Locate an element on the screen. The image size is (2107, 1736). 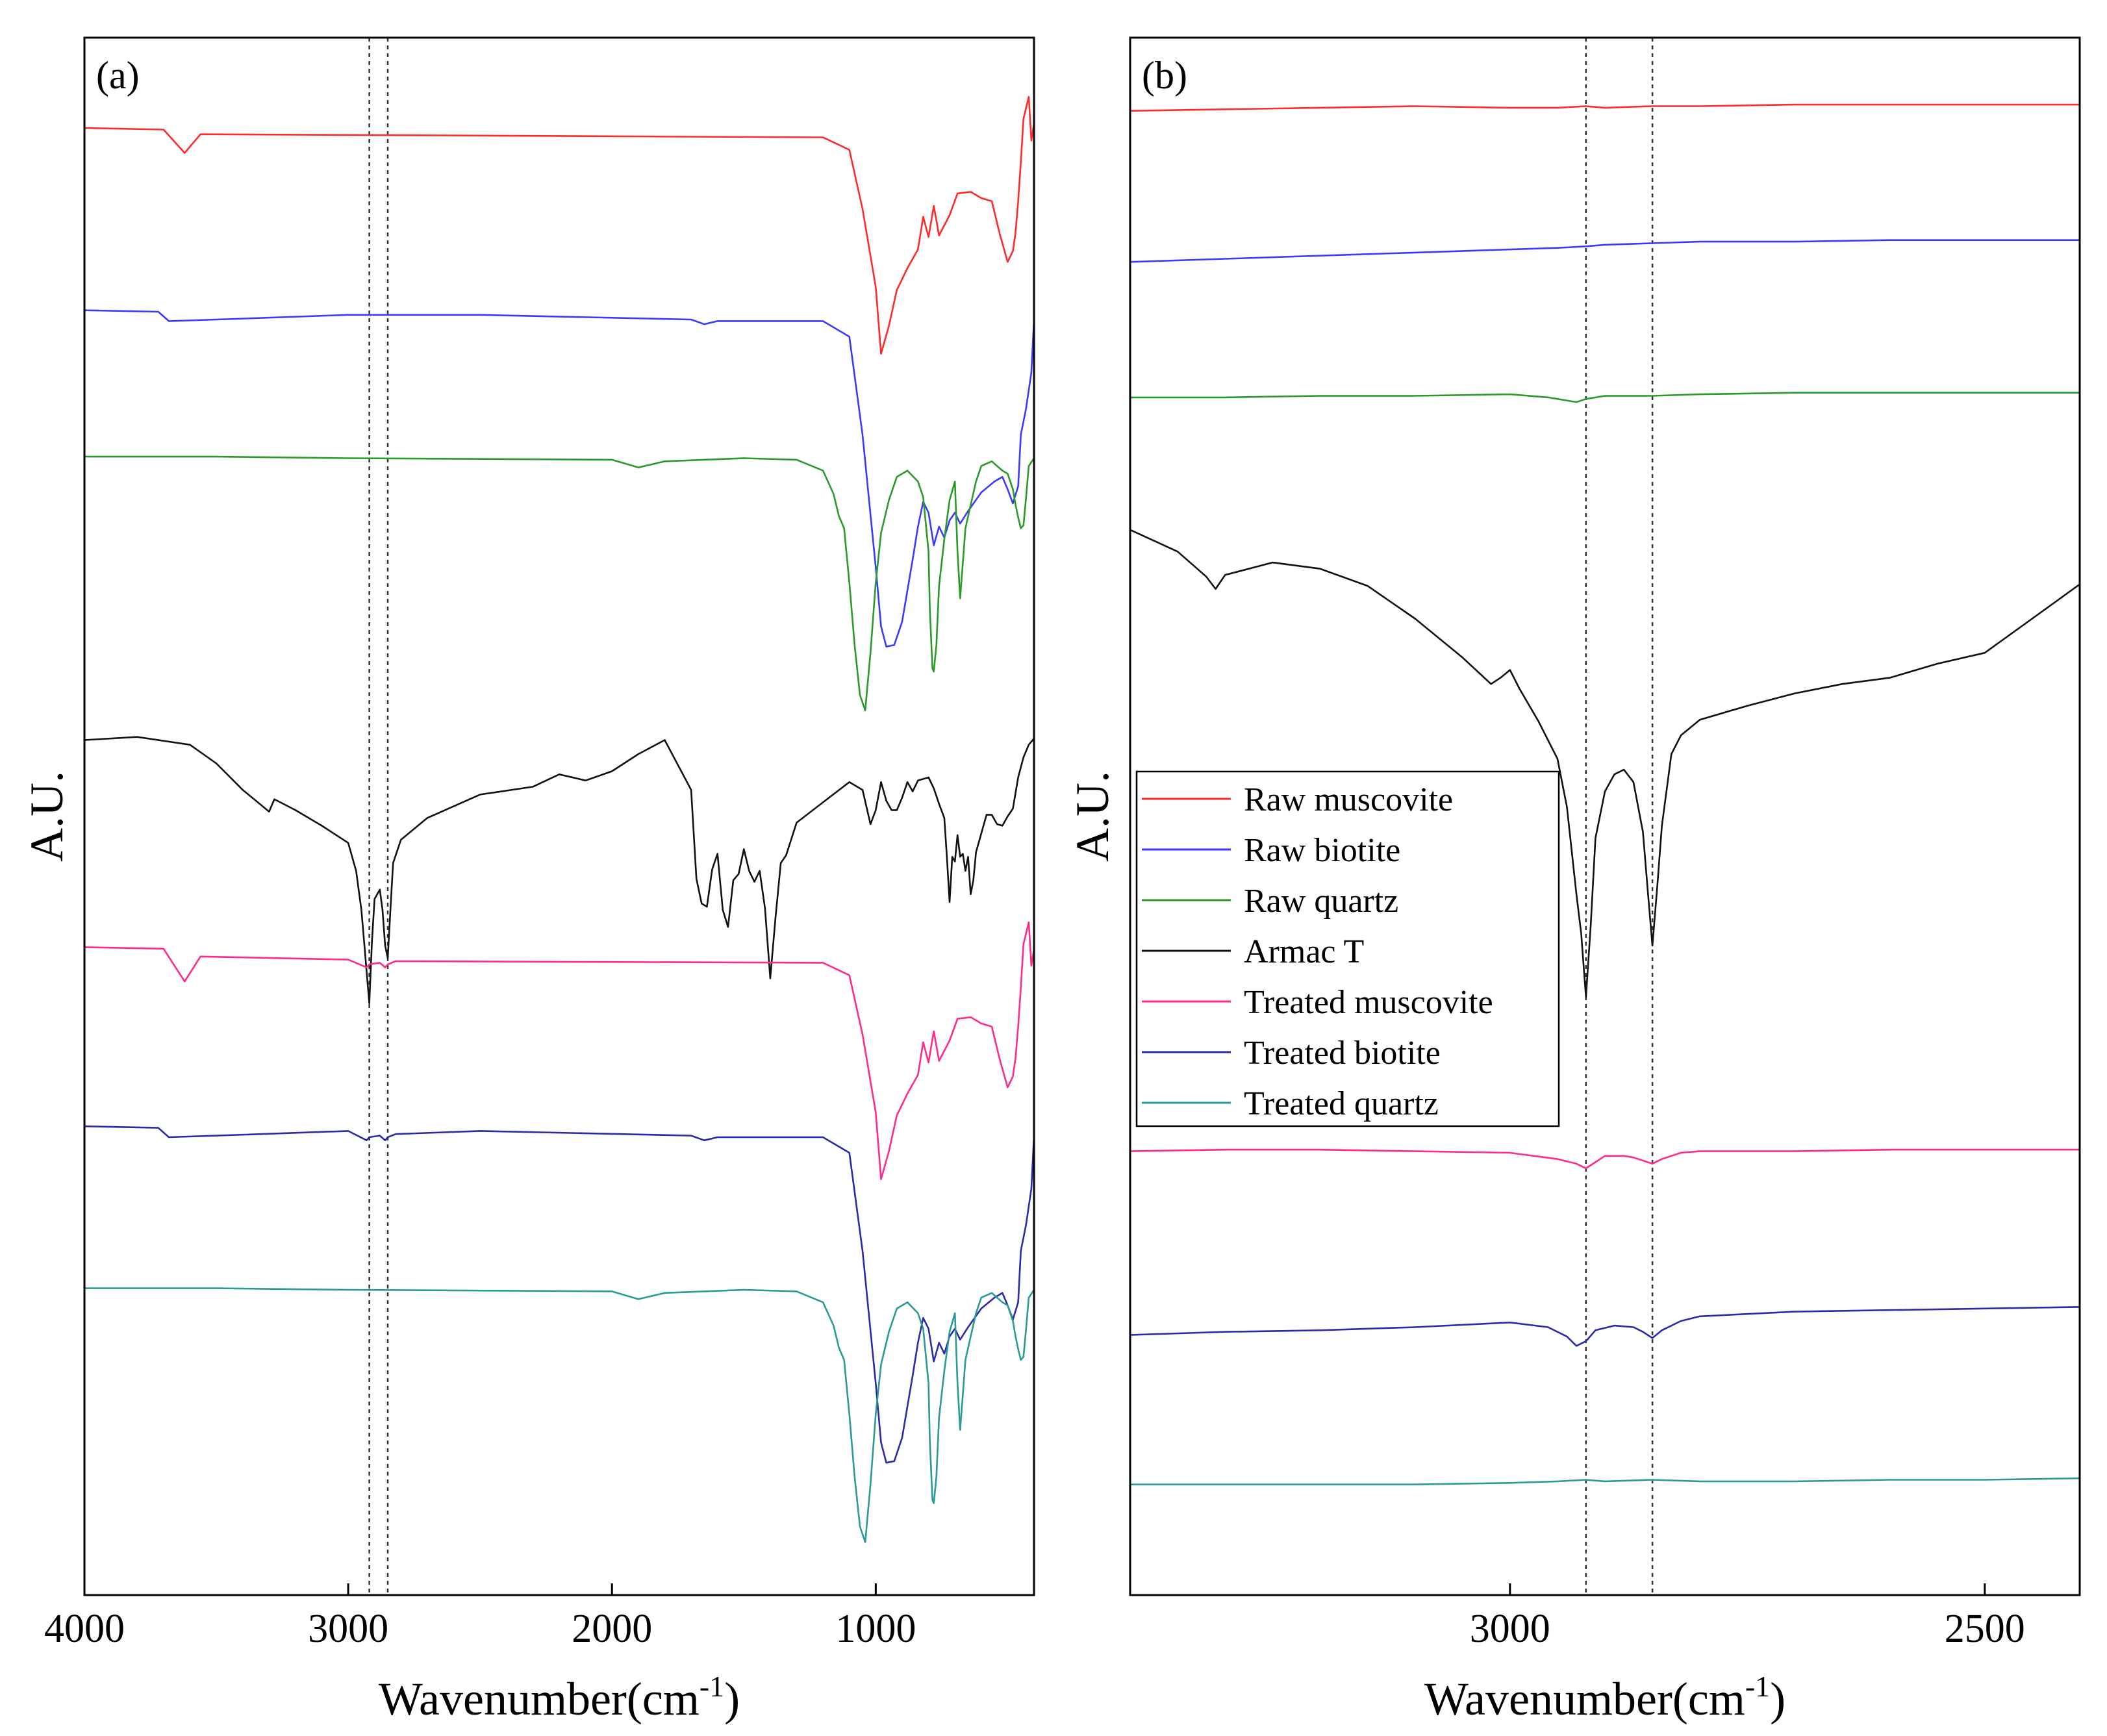
legend-box is located at coordinates (1348, 948).